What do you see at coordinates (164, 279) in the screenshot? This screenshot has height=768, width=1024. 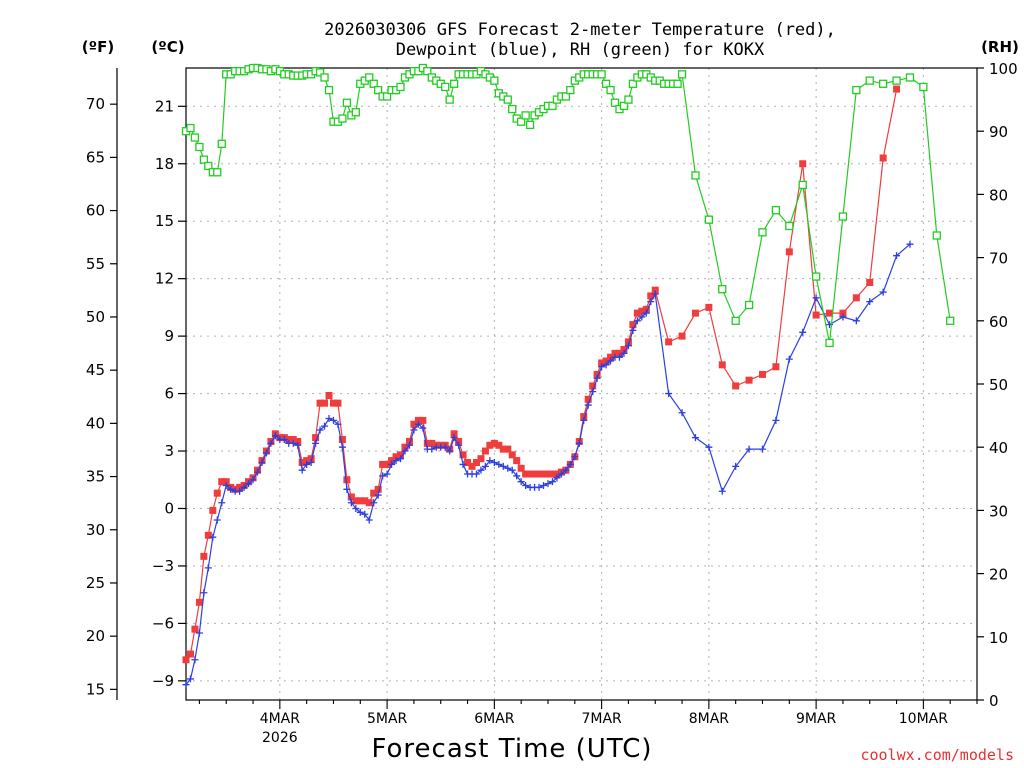 I see `celsius-tick-label: 12` at bounding box center [164, 279].